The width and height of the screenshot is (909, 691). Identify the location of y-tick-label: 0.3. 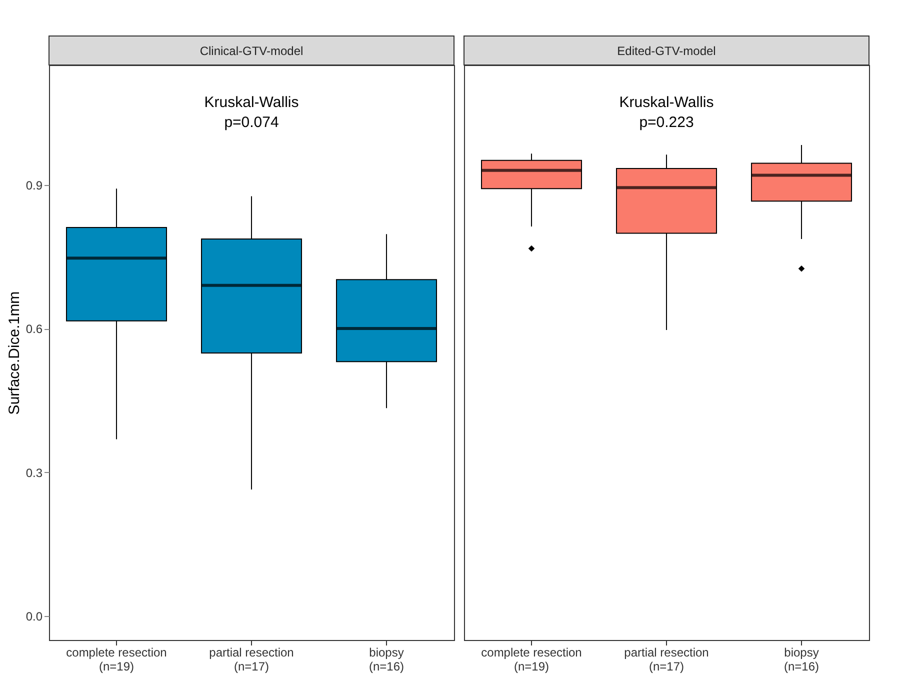
(34, 473).